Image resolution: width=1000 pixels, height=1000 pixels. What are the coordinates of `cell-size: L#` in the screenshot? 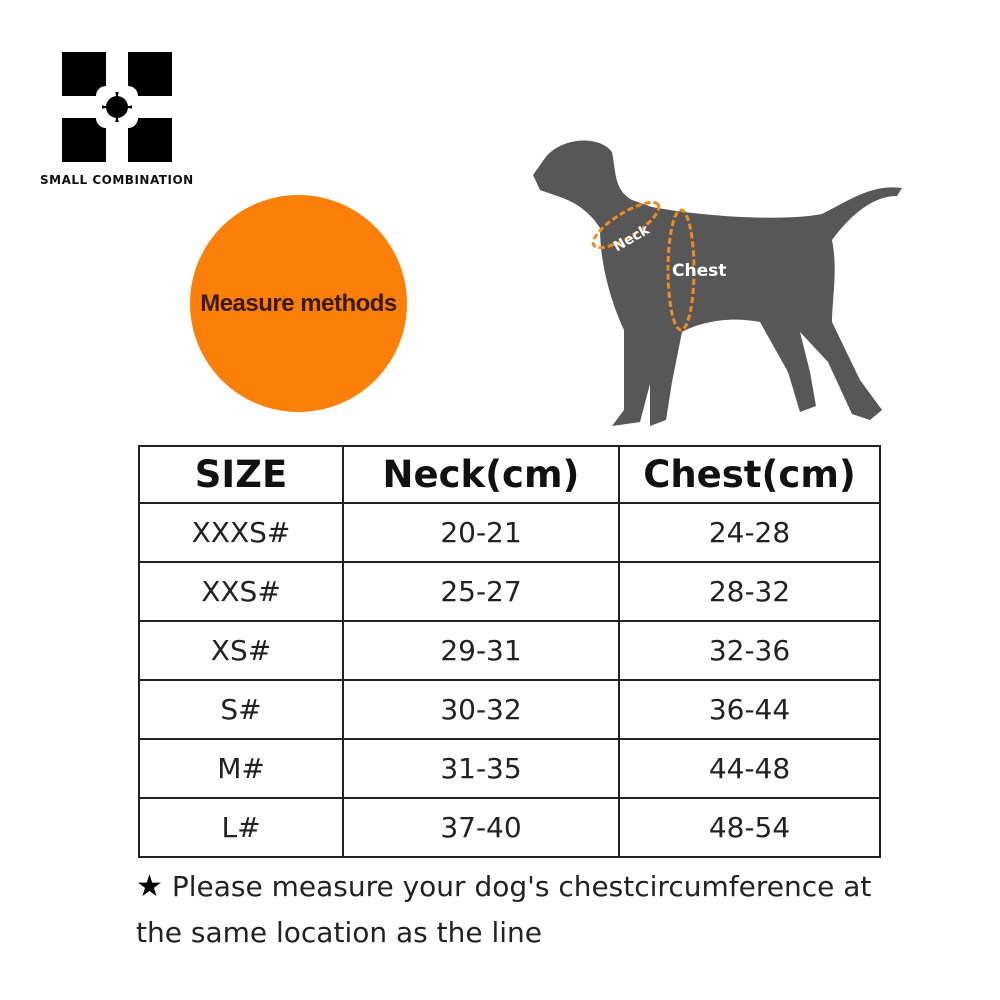 It's located at (241, 827).